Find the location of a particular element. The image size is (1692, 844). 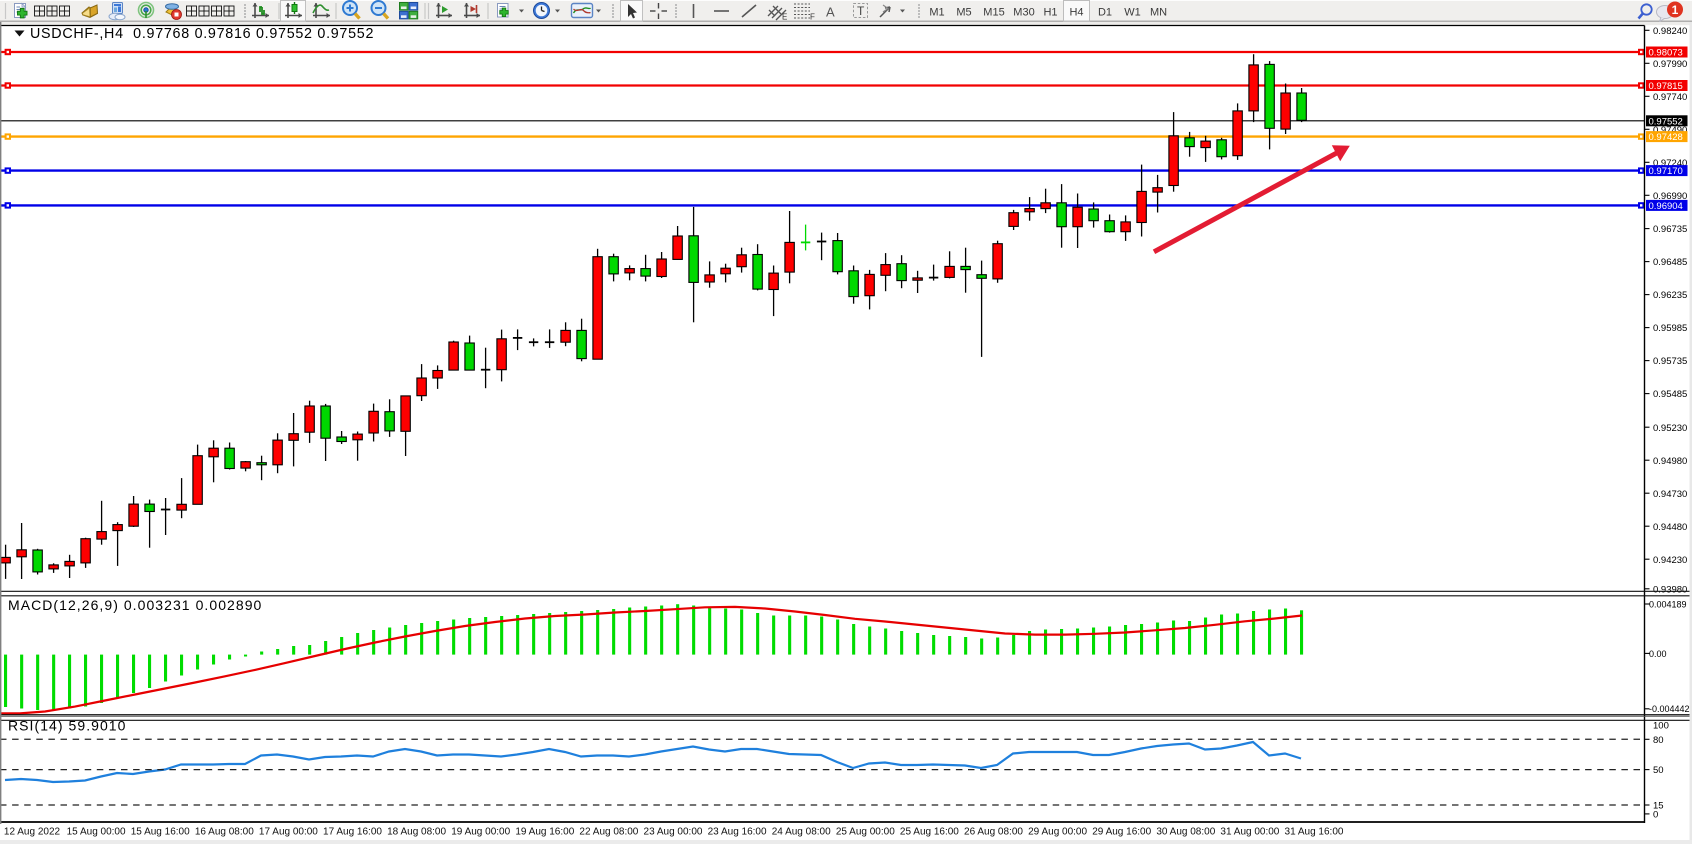

svg-text: 29 Aug 00:00 is located at coordinates (1057, 832).